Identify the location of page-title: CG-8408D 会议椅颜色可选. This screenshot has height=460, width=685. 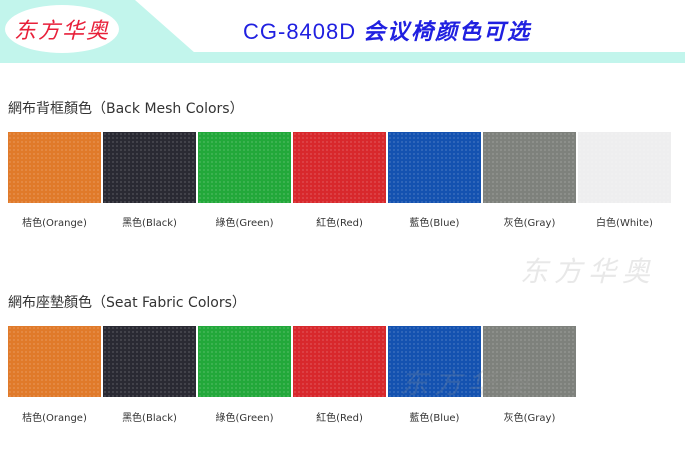
(387, 30).